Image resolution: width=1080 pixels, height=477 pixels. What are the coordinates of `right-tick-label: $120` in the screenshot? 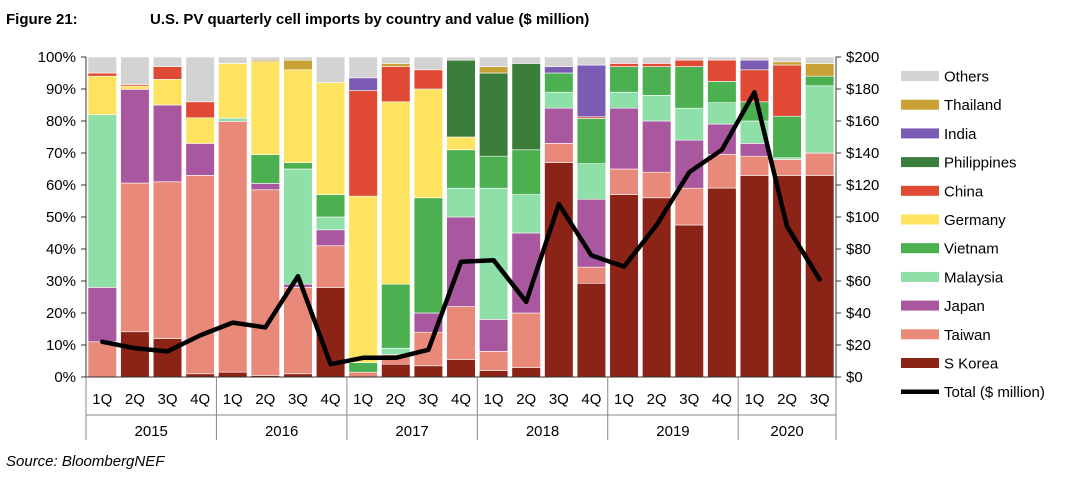 It's located at (862, 185).